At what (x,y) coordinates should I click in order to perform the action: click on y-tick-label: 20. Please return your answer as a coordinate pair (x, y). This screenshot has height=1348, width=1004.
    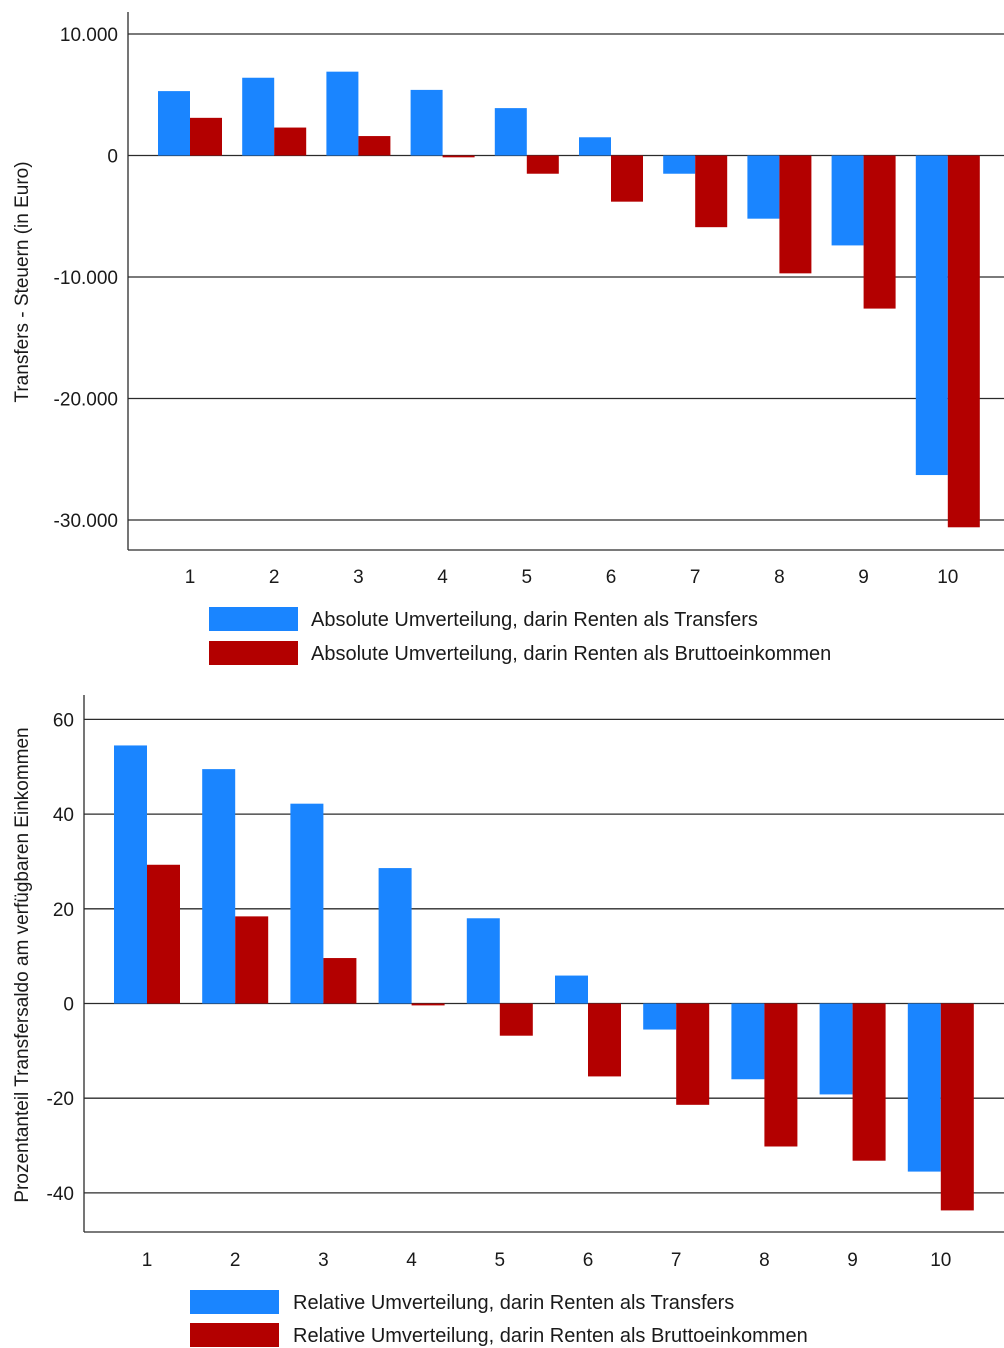
    Looking at the image, I should click on (63, 910).